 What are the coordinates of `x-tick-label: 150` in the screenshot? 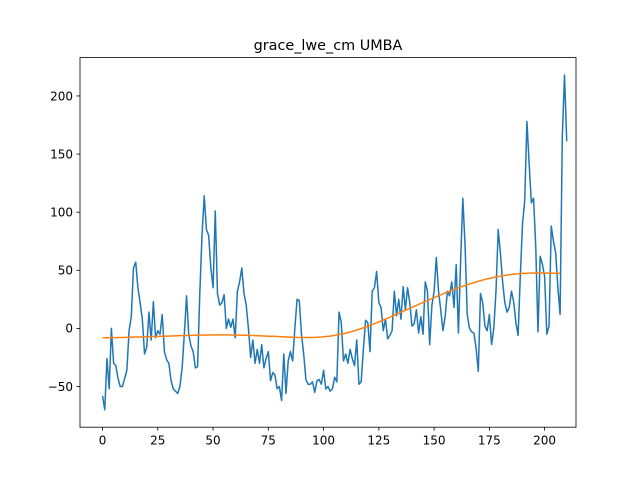 It's located at (434, 441).